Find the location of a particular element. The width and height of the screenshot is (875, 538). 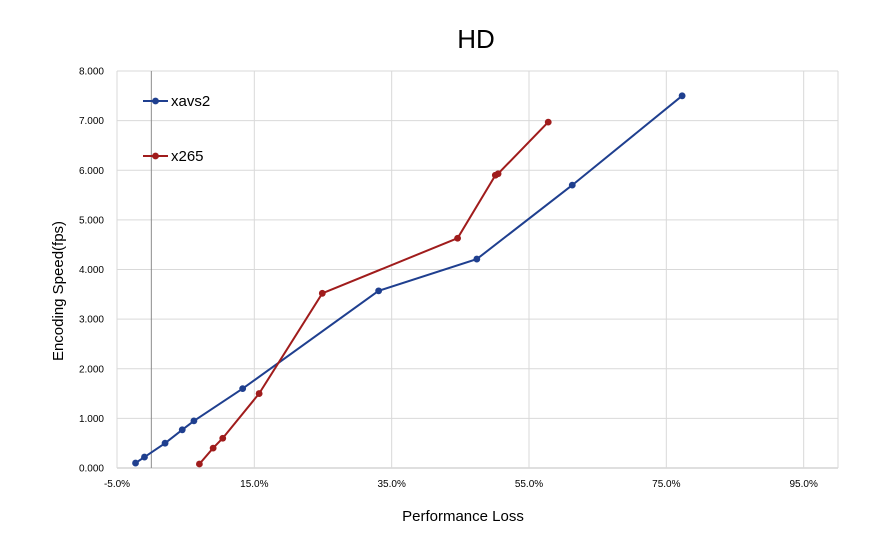

y-tick-label: 2.000 is located at coordinates (91, 369).